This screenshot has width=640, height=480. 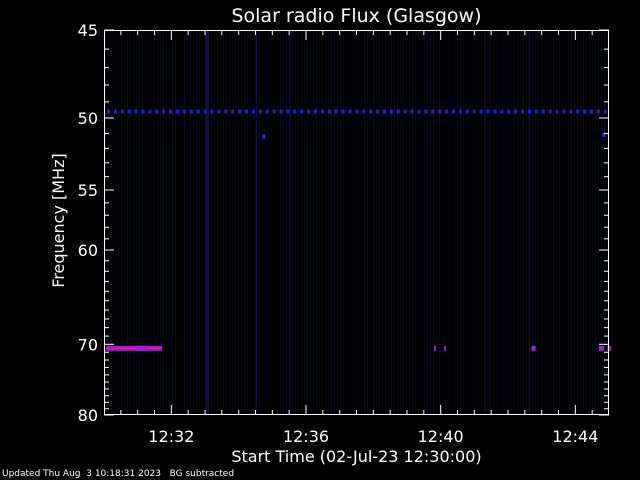 What do you see at coordinates (575, 436) in the screenshot?
I see `x-tick-label: 12:44` at bounding box center [575, 436].